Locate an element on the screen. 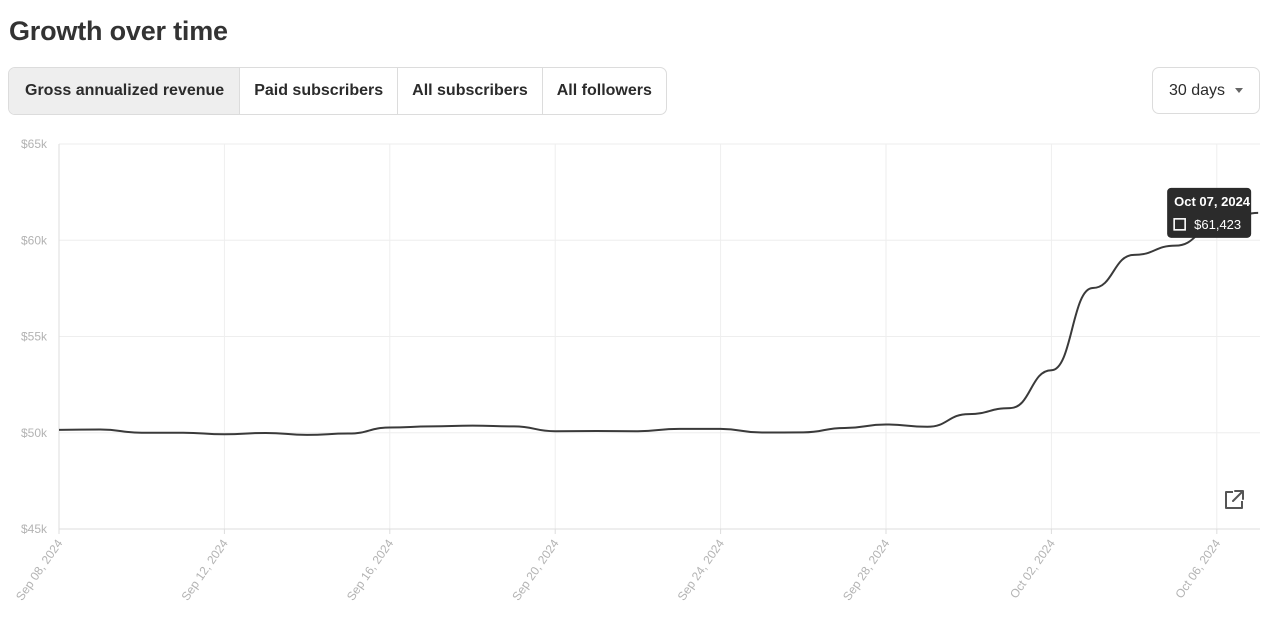  chevron-down-icon is located at coordinates (1239, 90).